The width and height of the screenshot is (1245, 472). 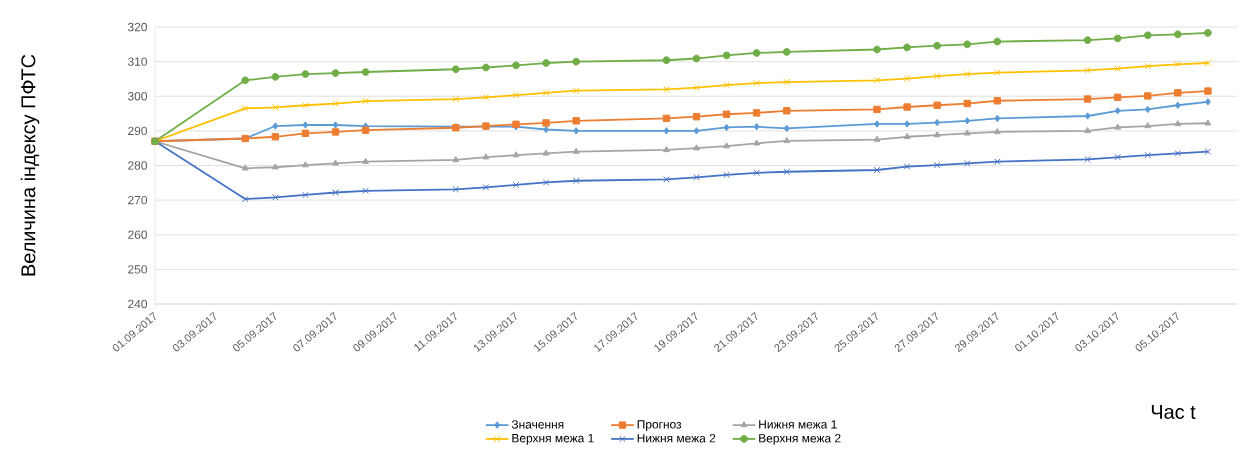 What do you see at coordinates (138, 234) in the screenshot?
I see `y-tick-label: 260` at bounding box center [138, 234].